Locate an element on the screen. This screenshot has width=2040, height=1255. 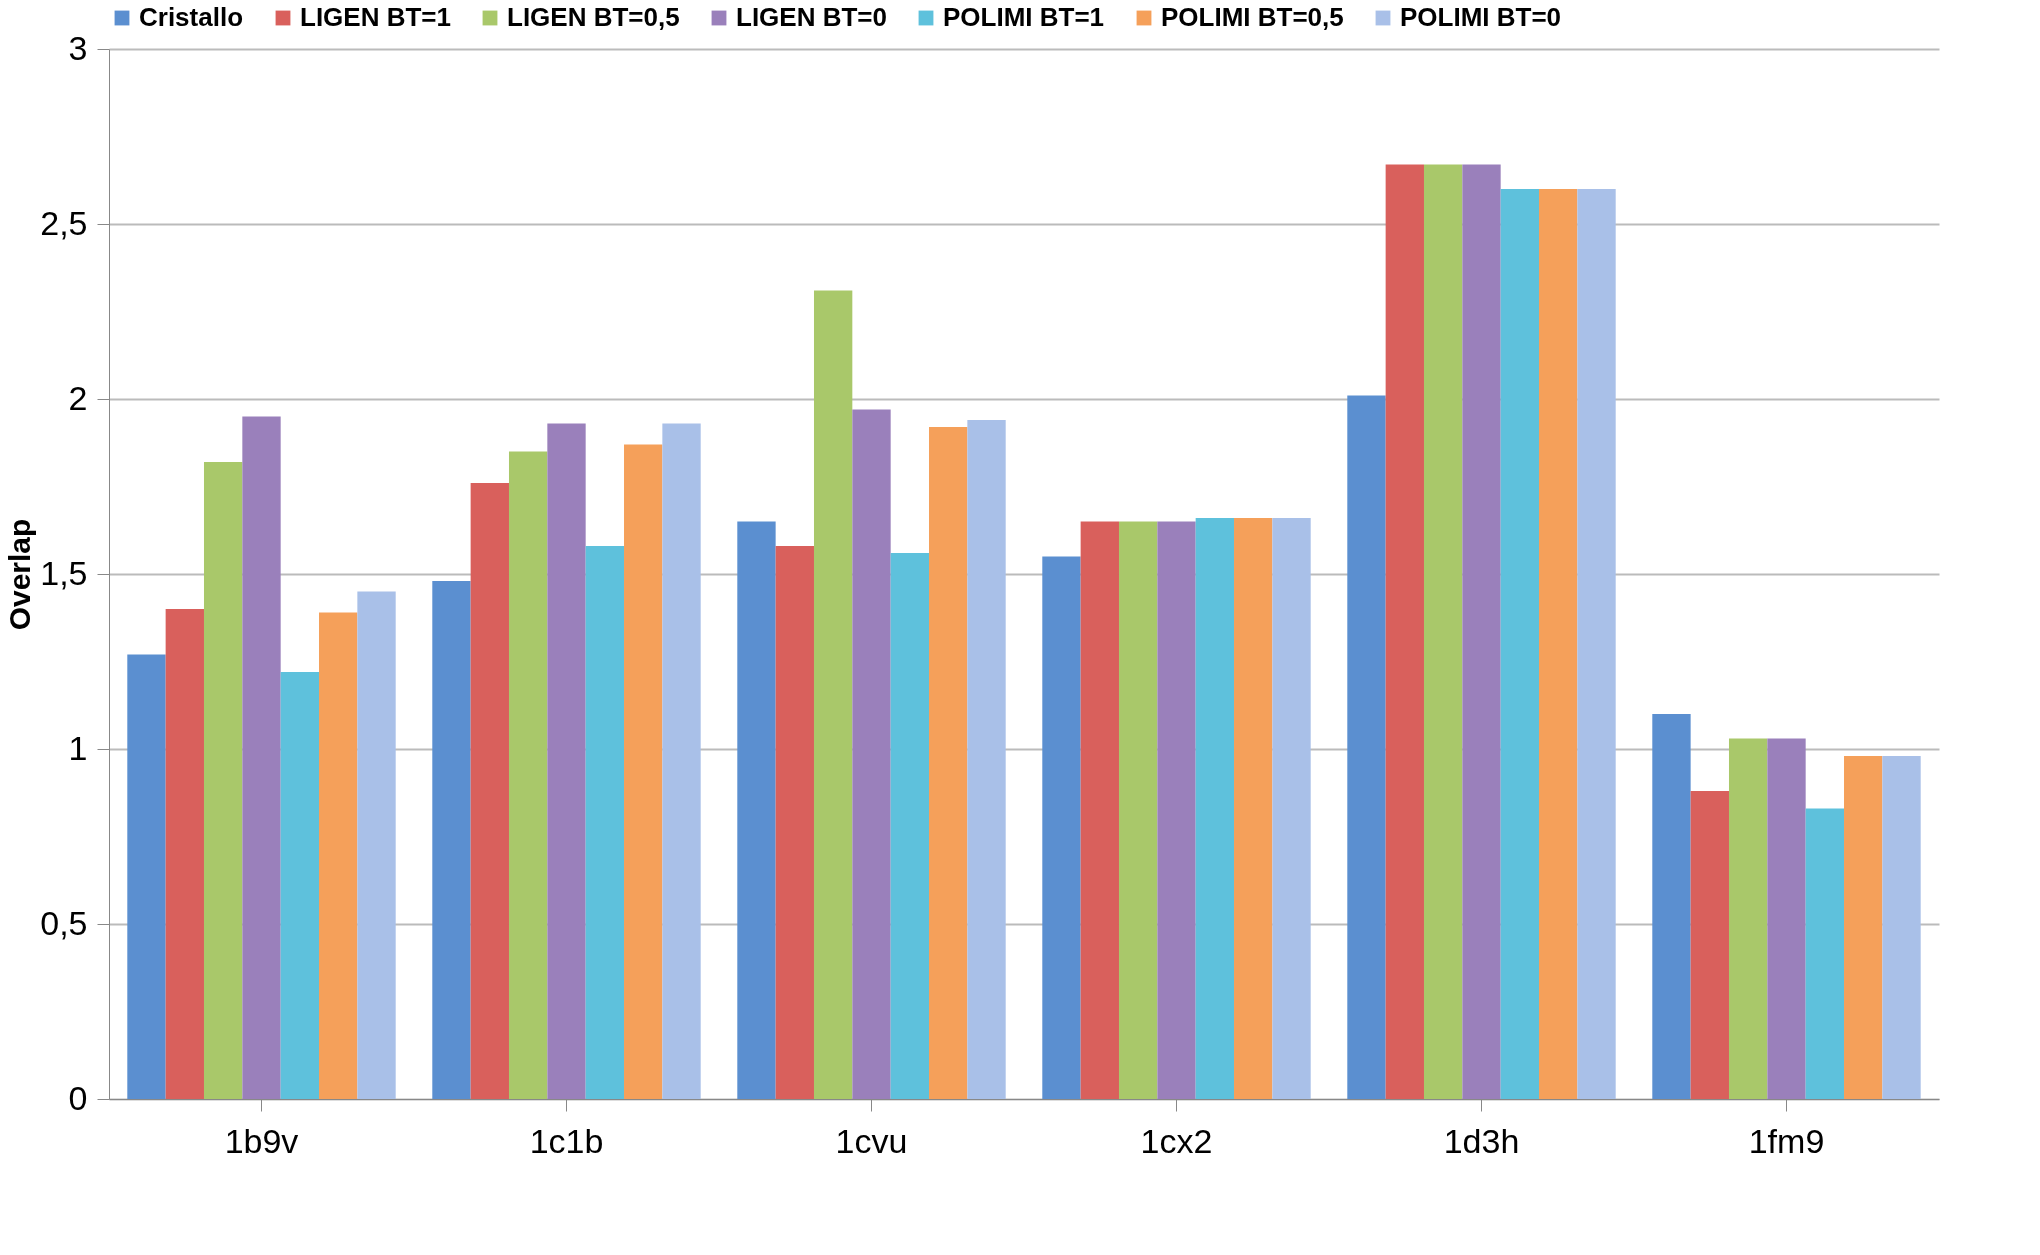
x-tick-label: 1cvu is located at coordinates (871, 1140).